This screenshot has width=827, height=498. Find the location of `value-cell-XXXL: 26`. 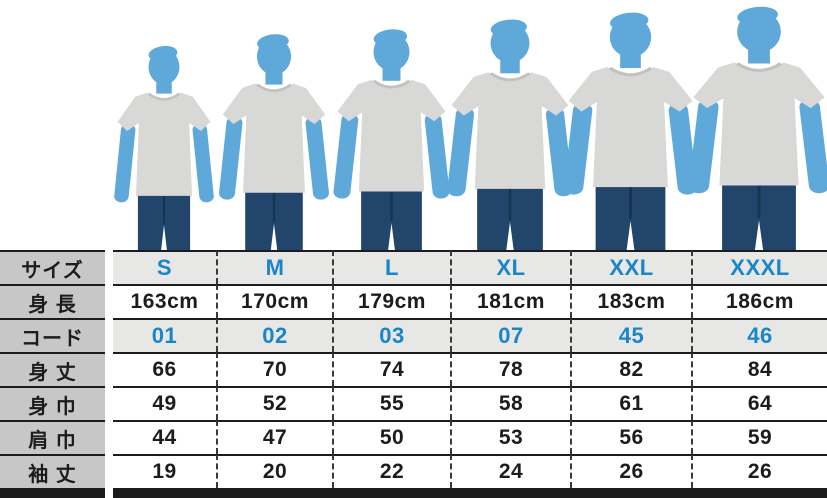

value-cell-XXXL: 26 is located at coordinates (759, 471).